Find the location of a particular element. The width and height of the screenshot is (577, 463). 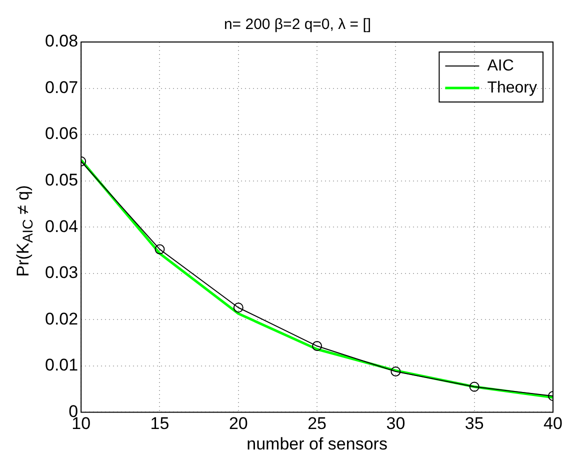

chart-title: n= 200 β=2 q=0, λ = [] is located at coordinates (298, 25).